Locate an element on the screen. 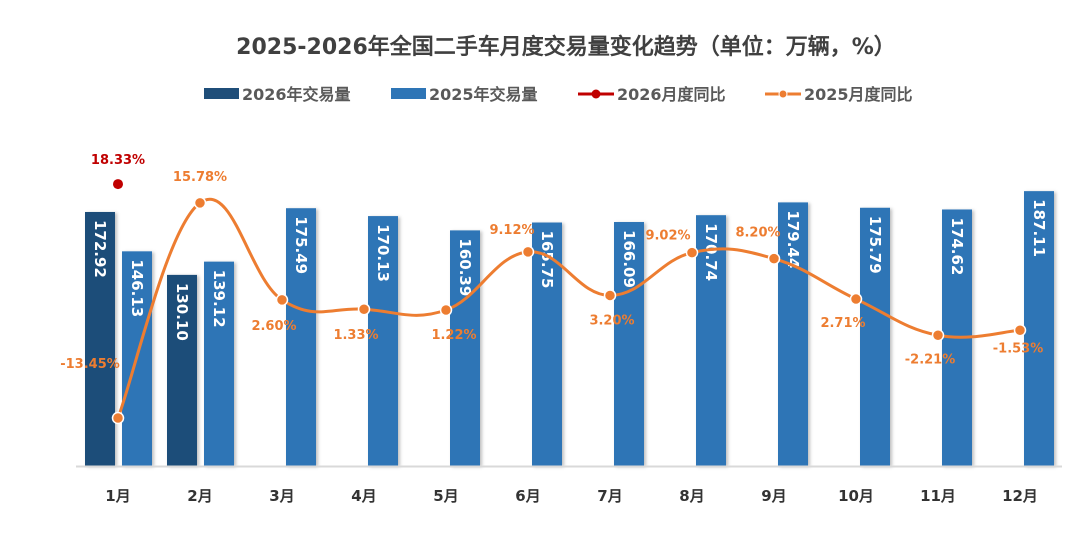 The height and width of the screenshot is (533, 1080). x-axis-ticks: 1月 2月 3月 4月 5月 6月 7月 8月 9月 10月 11月 12月 is located at coordinates (571, 496).